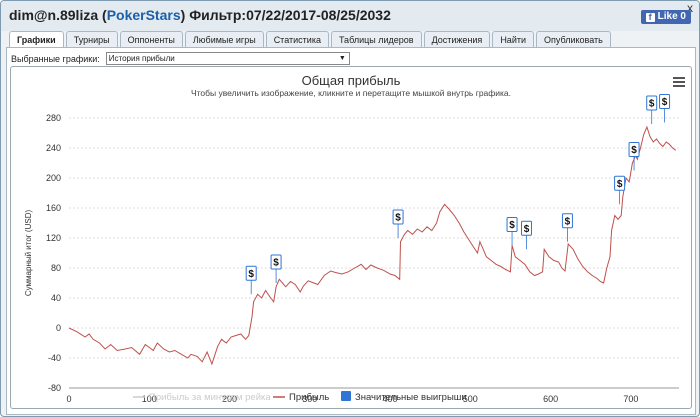 This screenshot has width=700, height=417. Describe the element at coordinates (28, 253) in the screenshot. I see `y-axis-label: Суммарный итог (USD)` at that location.